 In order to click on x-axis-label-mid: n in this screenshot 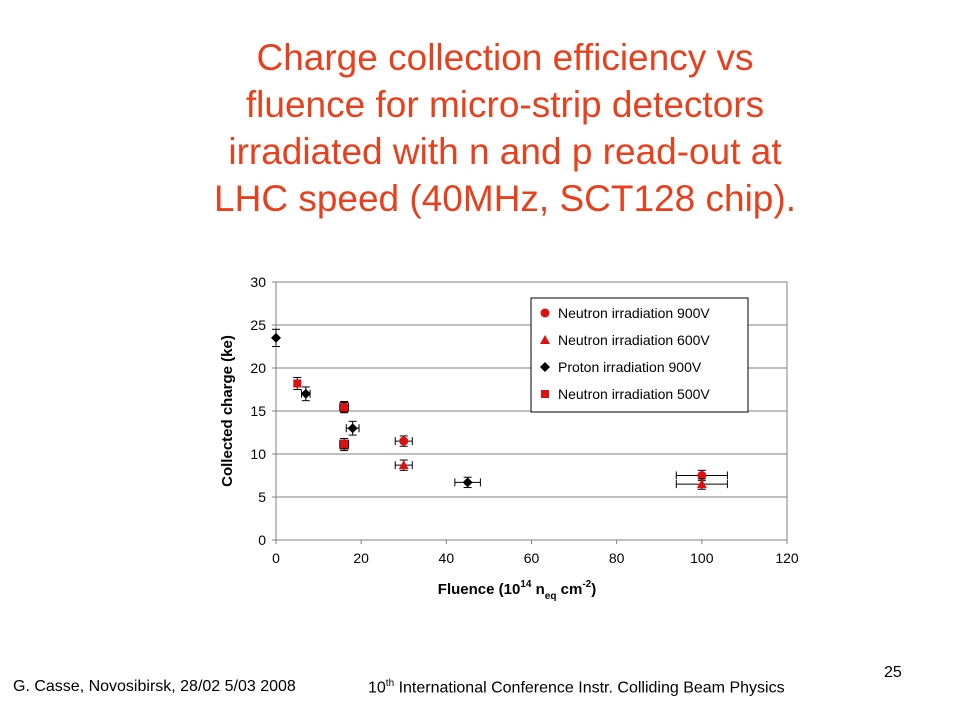, I will do `click(537, 589)`.